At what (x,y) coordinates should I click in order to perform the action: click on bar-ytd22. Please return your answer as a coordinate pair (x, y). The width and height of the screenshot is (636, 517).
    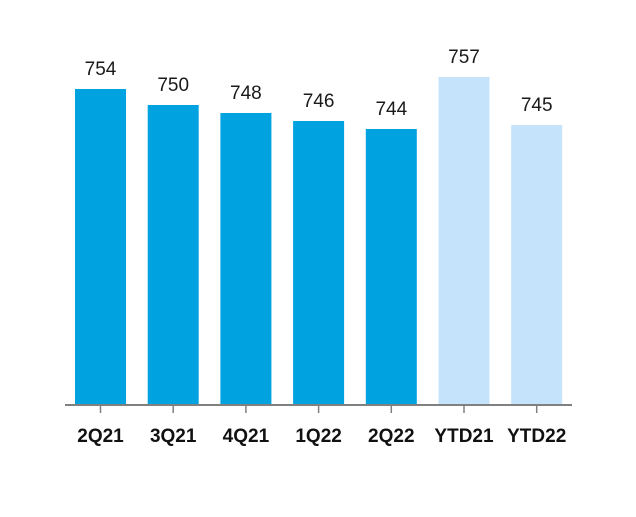
    Looking at the image, I should click on (537, 265).